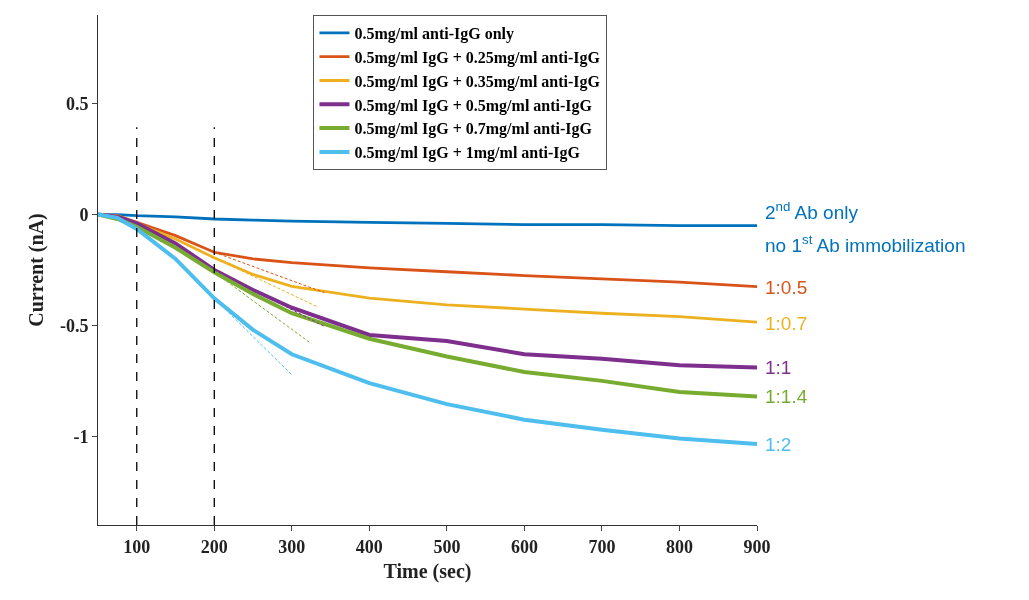 This screenshot has width=1029, height=600. Describe the element at coordinates (757, 546) in the screenshot. I see `x-tick-label: 900` at that location.